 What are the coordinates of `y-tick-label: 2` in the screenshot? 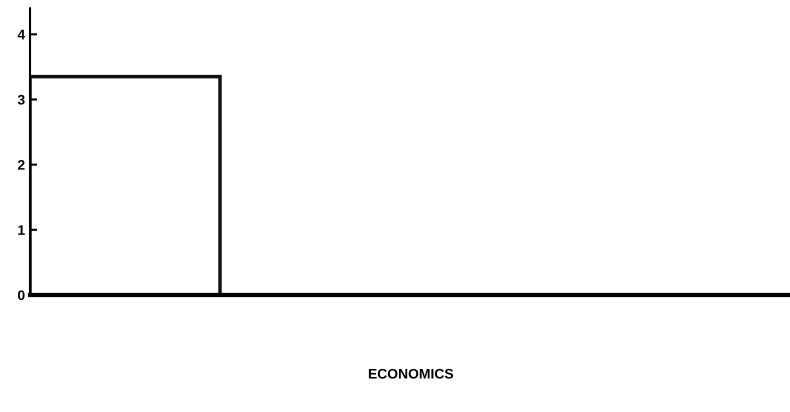 It's located at (21, 165).